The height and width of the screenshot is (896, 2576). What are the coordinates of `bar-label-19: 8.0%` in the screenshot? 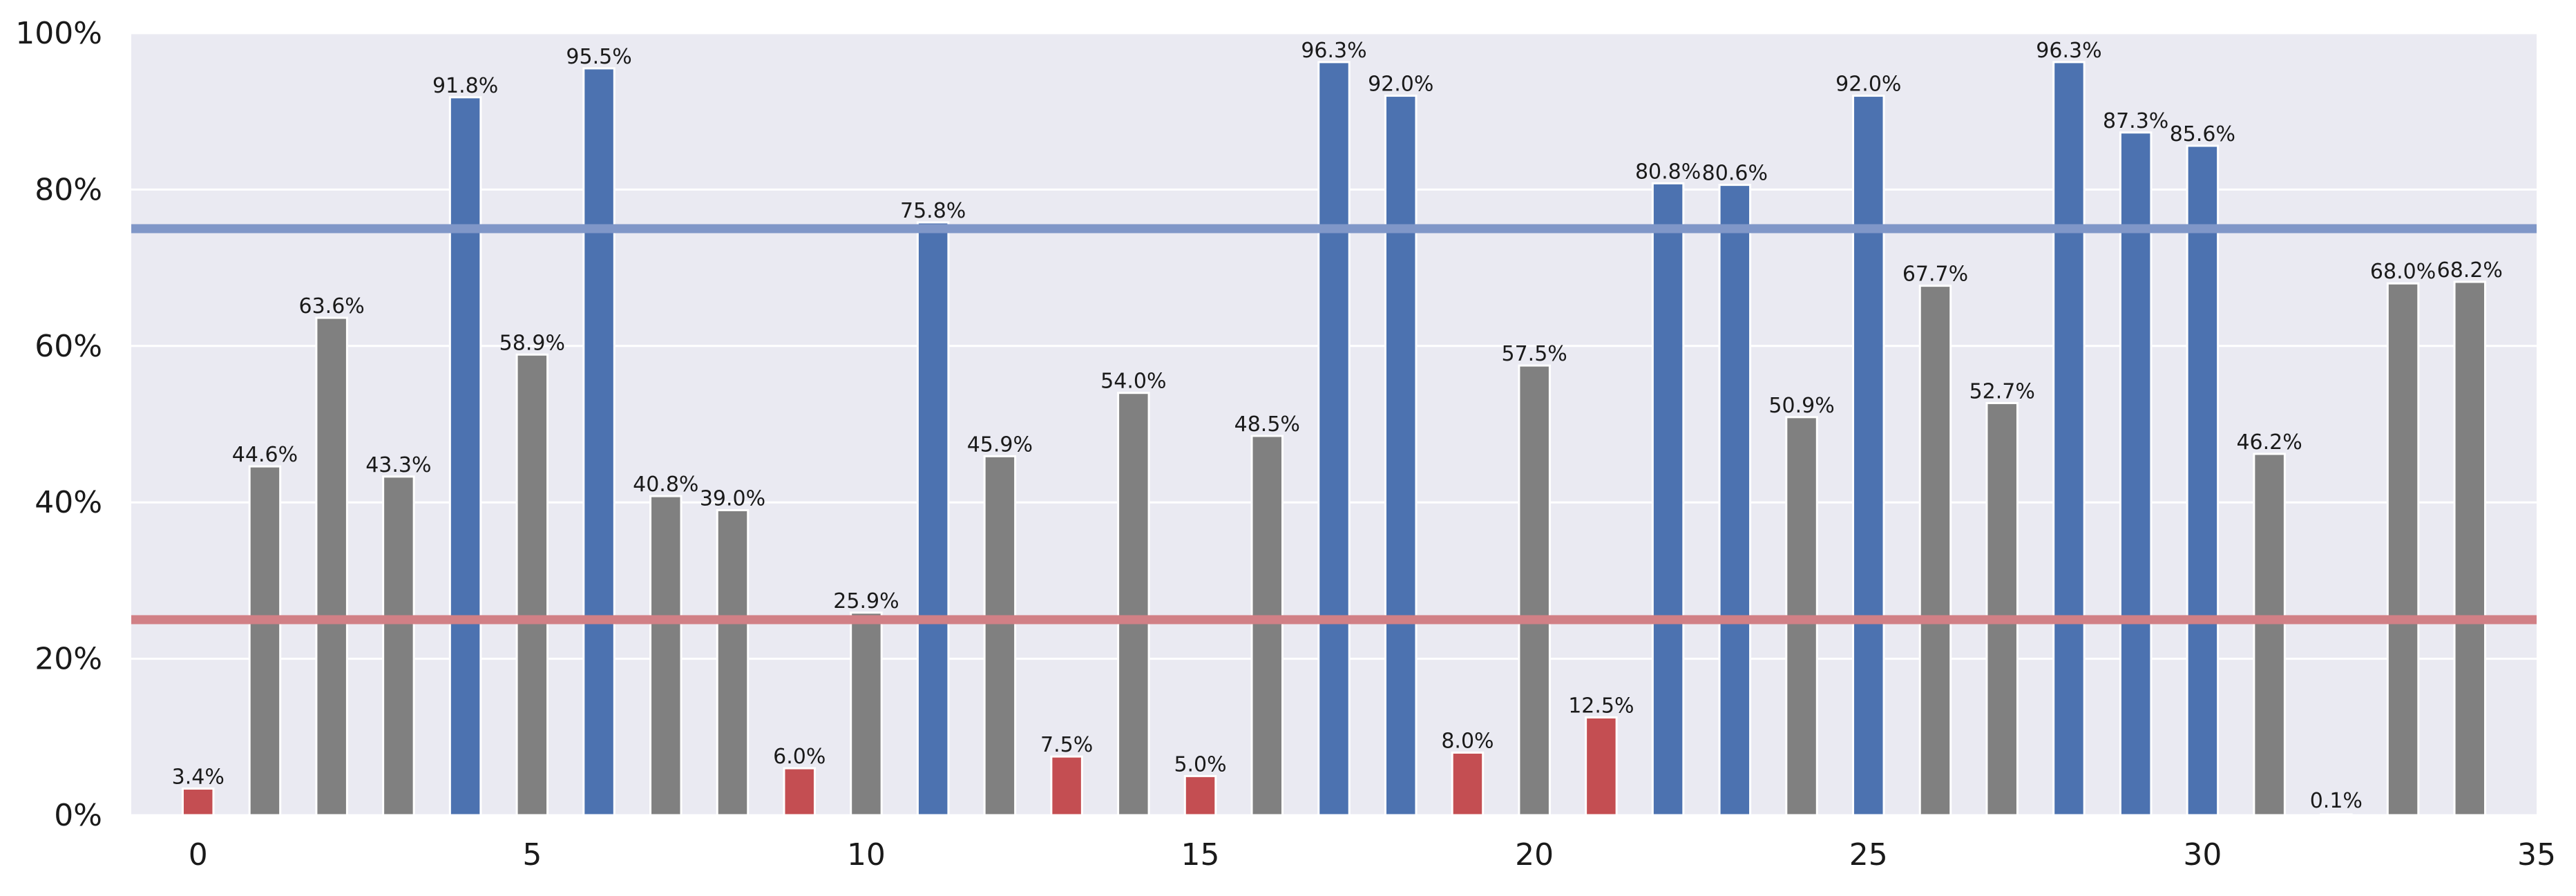 It's located at (1467, 741).